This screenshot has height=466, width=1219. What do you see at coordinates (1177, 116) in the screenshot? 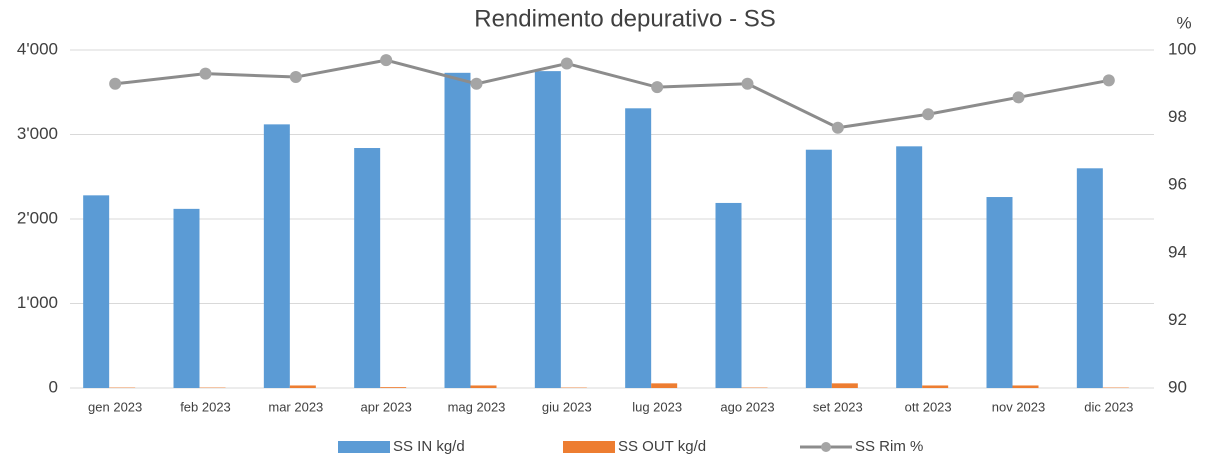
I see `y2-tick-label: 98` at bounding box center [1177, 116].